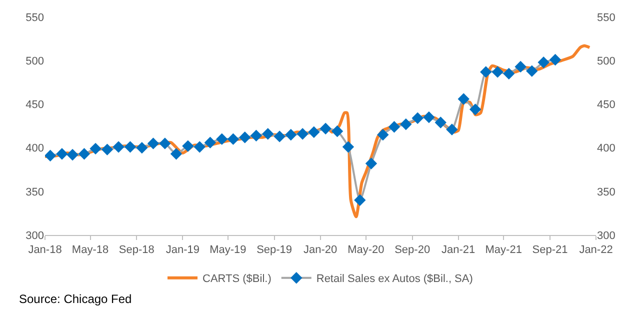  Describe the element at coordinates (237, 279) in the screenshot. I see `legend-label: CARTS ($Bil.)` at that location.